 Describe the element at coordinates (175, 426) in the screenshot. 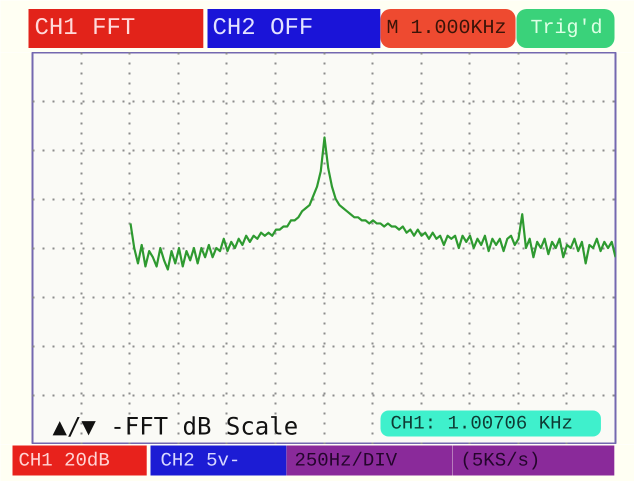

I see `annotation: ▲/▼ -FFT dB Scale` at that location.